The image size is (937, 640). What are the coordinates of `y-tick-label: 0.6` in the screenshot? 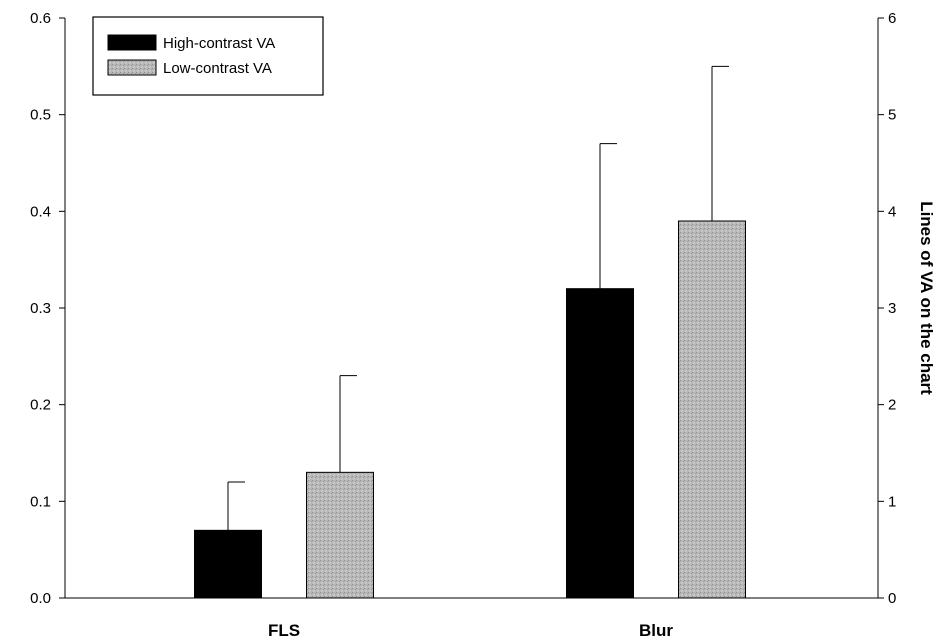 It's located at (40, 18).